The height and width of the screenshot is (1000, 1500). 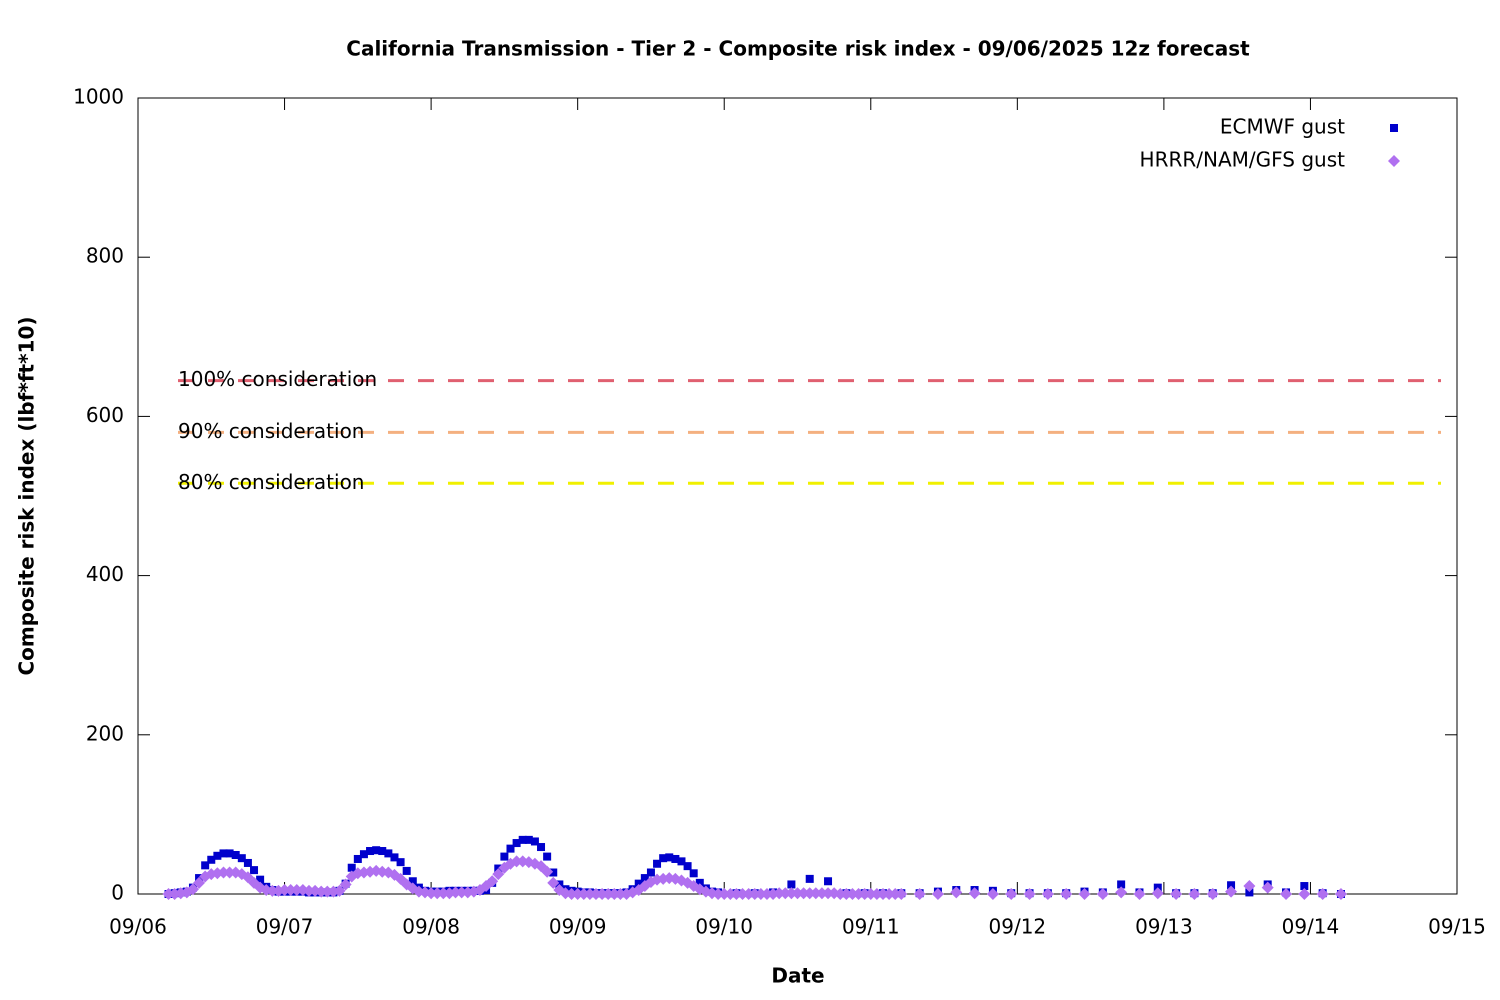 What do you see at coordinates (98, 97) in the screenshot?
I see `y-tick-label: 1000` at bounding box center [98, 97].